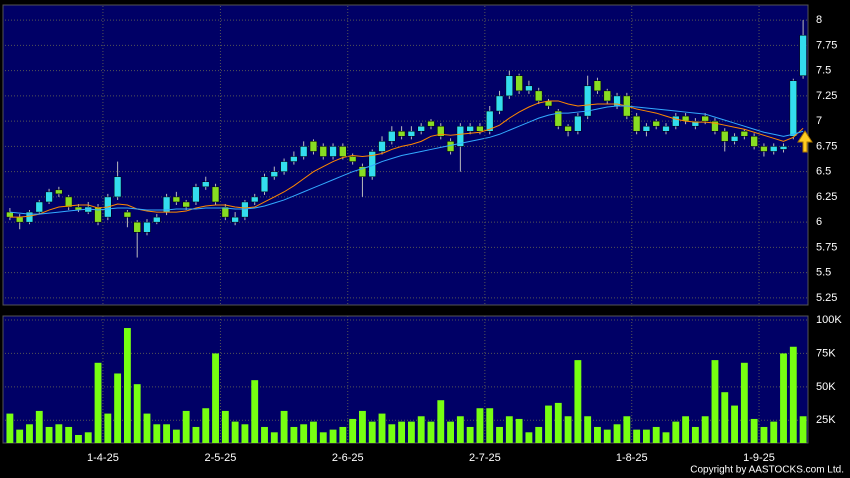 The image size is (850, 478). Describe the element at coordinates (348, 458) in the screenshot. I see `x-tick-label: 2-6-25` at that location.